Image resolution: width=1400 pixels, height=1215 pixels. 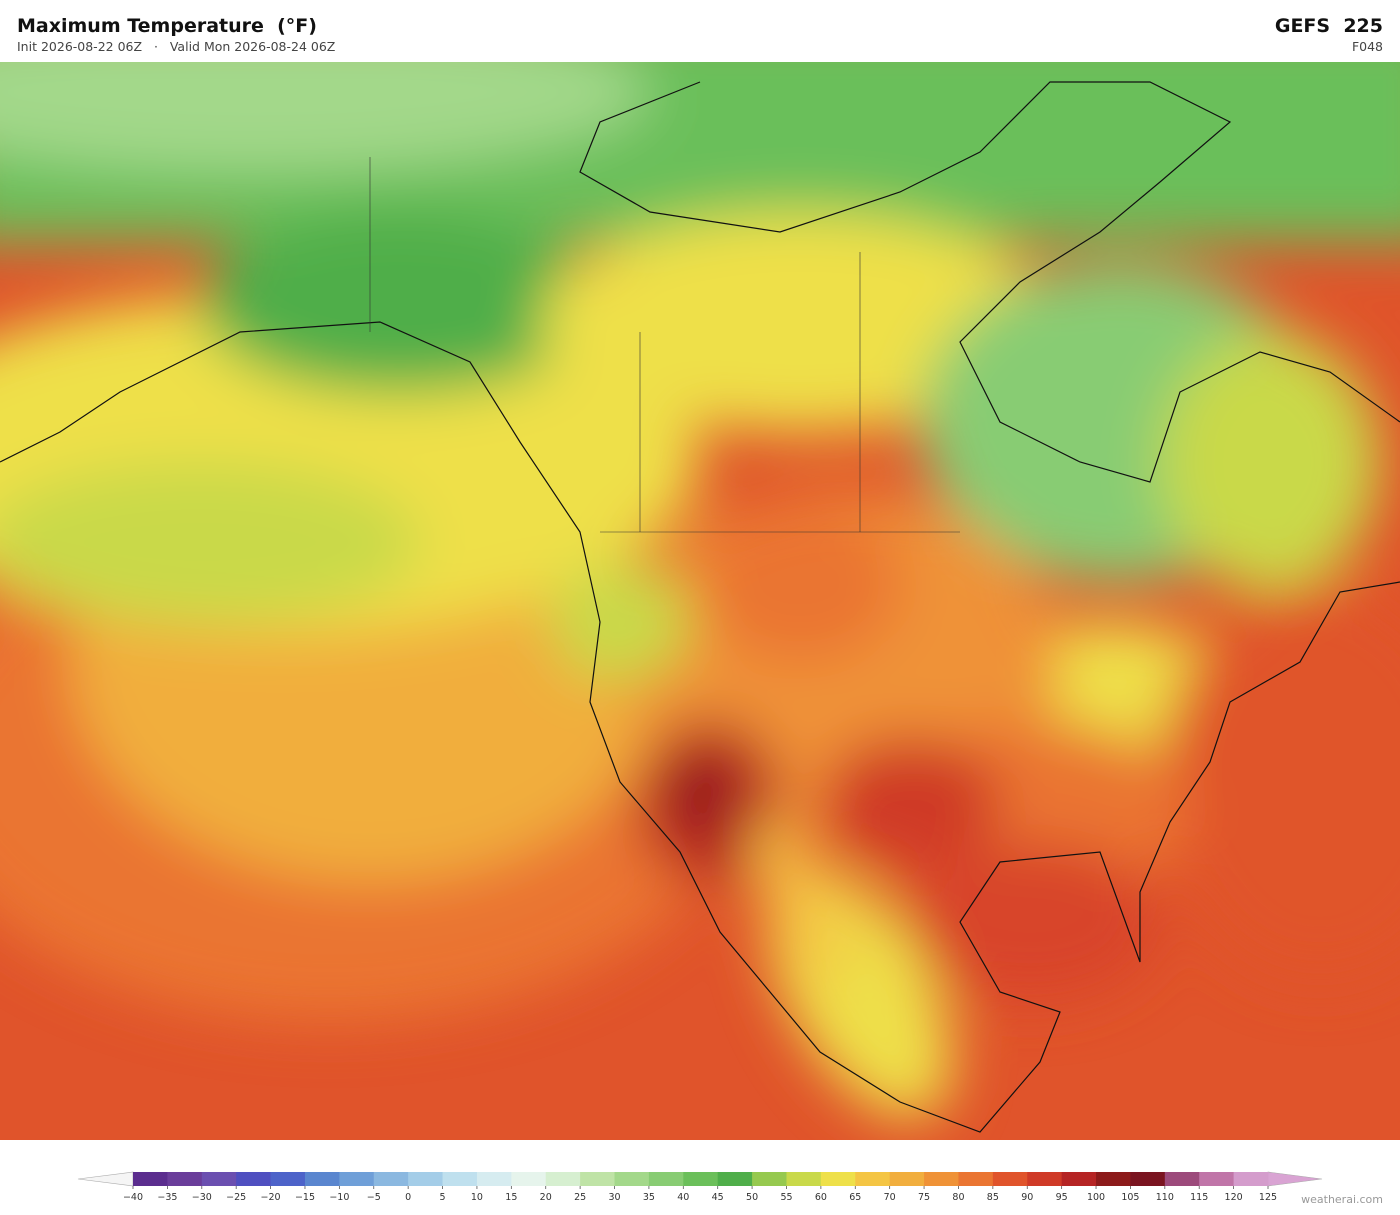 I want to click on tick-label: 65, so click(x=855, y=1197).